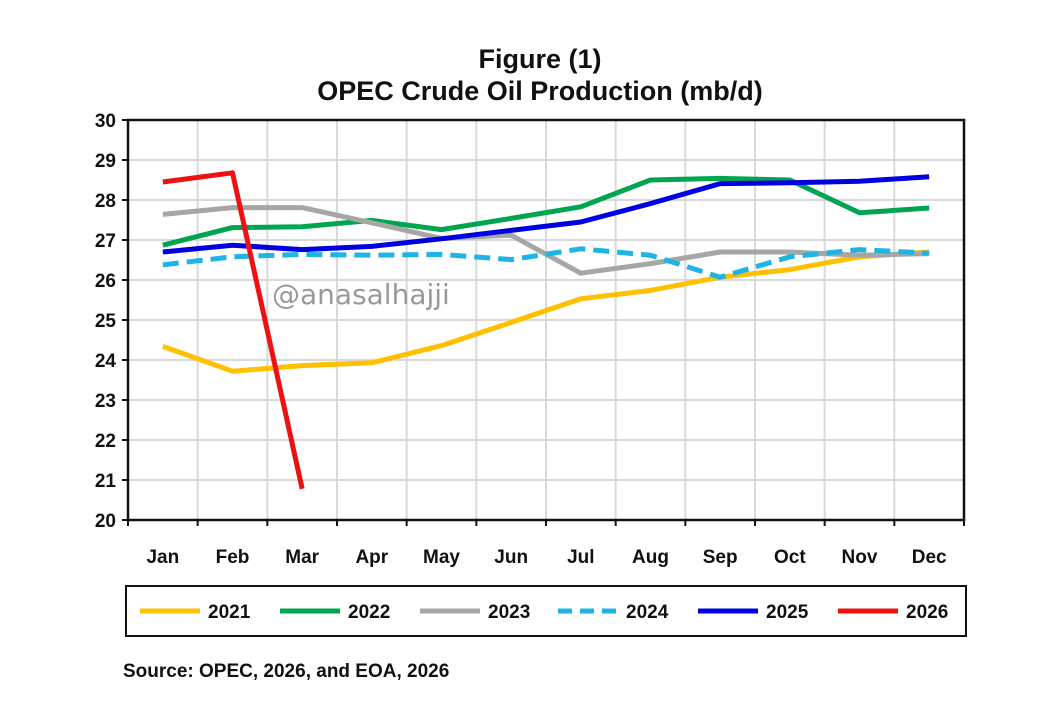 The width and height of the screenshot is (1062, 728). What do you see at coordinates (105, 281) in the screenshot?
I see `y-tick-label: 26` at bounding box center [105, 281].